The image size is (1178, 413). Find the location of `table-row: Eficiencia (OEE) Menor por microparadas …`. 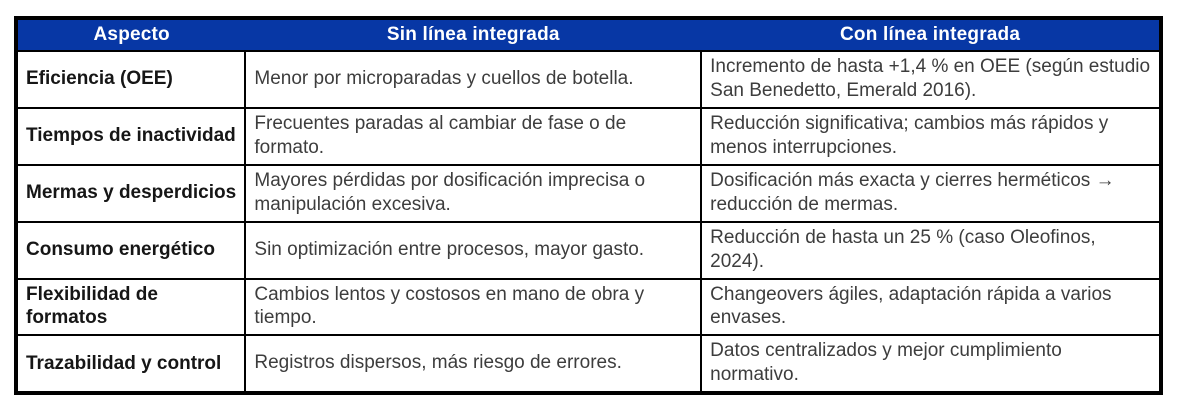

table-row: Eficiencia (OEE) Menor por microparadas … is located at coordinates (588, 79).